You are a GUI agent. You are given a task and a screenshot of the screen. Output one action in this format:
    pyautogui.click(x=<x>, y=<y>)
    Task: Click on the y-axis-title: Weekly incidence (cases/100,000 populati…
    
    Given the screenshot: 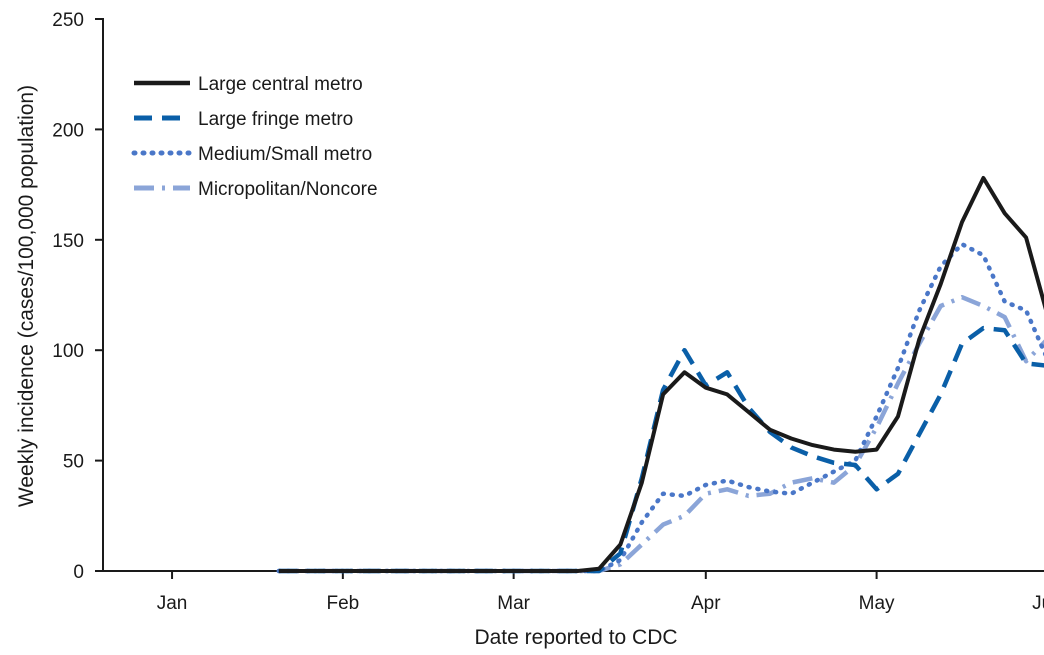 What is the action you would take?
    pyautogui.click(x=26, y=296)
    